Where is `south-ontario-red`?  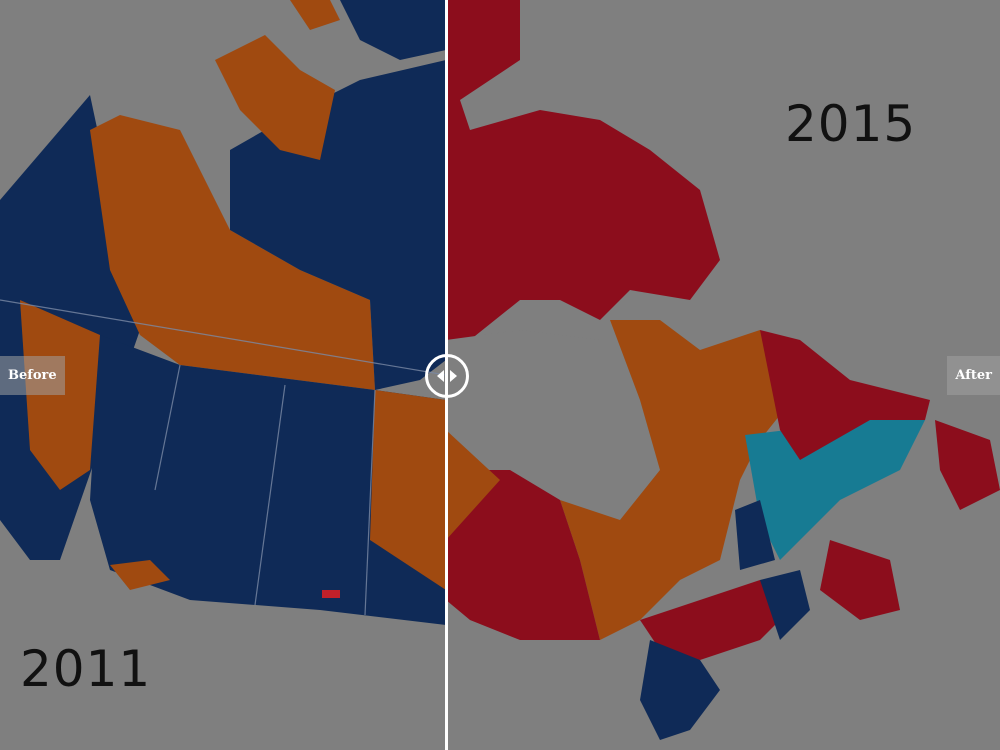
south-ontario-red is located at coordinates (720, 620).